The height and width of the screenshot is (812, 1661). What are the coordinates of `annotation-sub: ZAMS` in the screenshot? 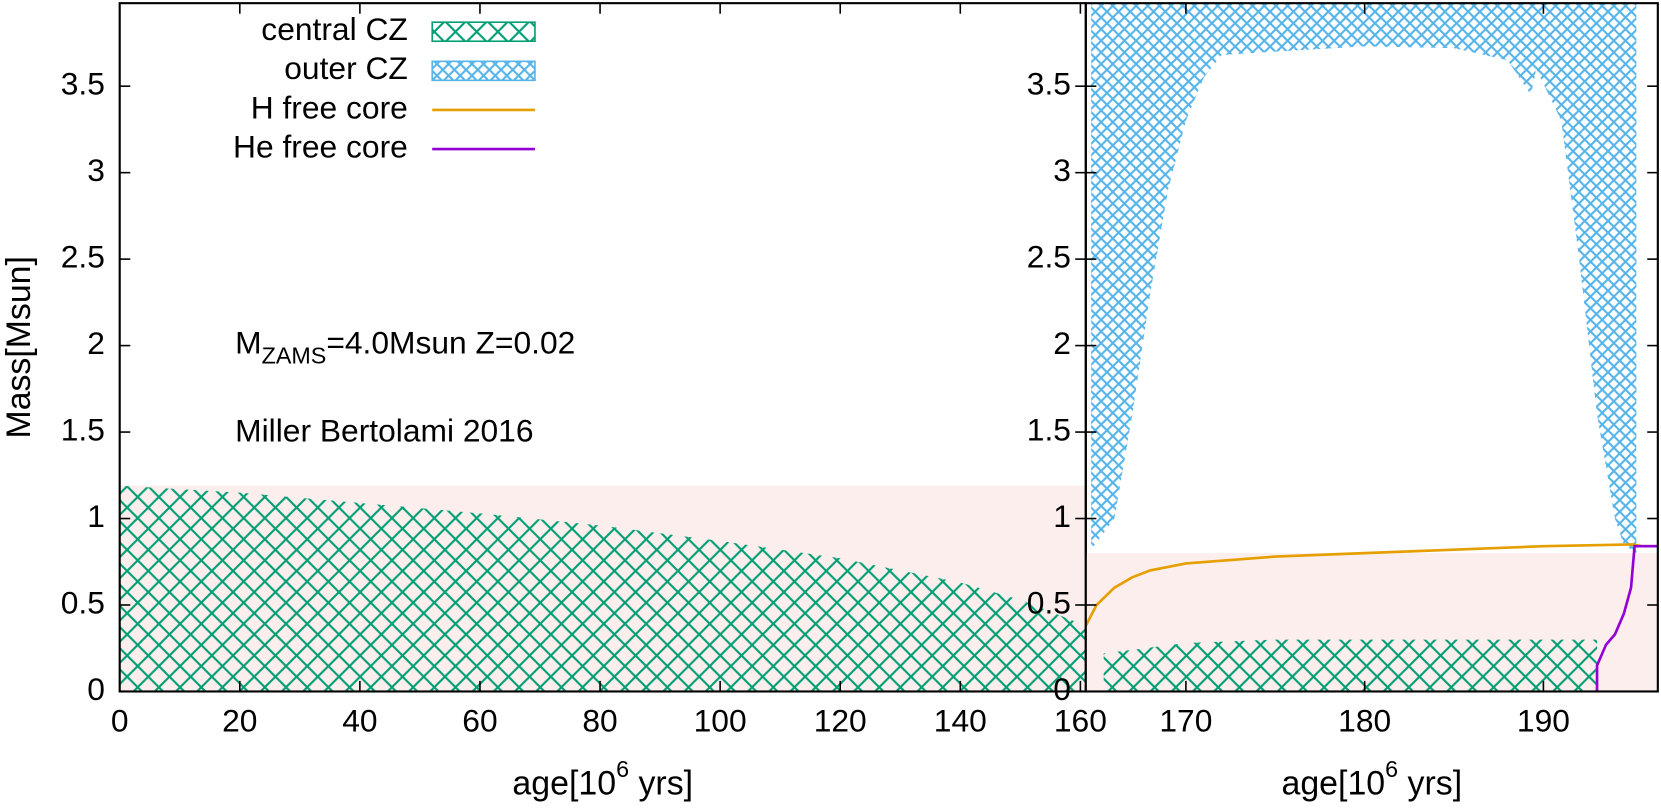 It's located at (294, 356).